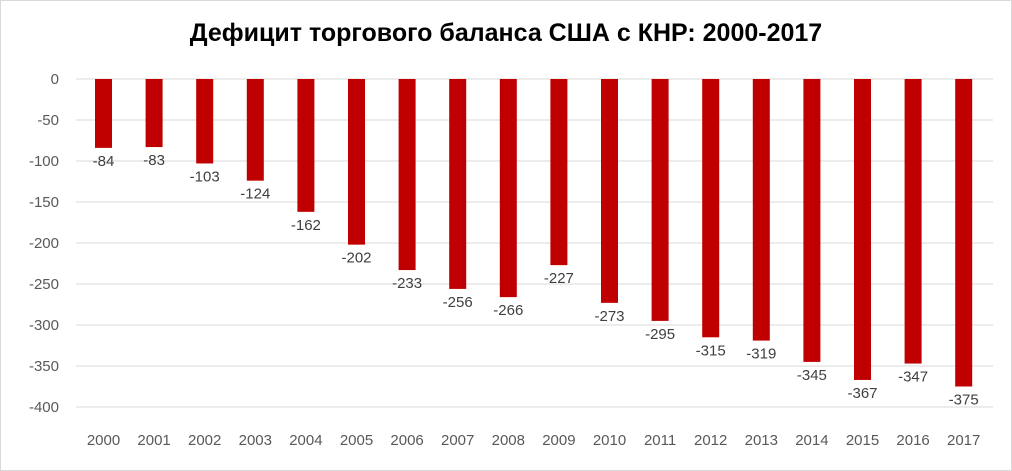  What do you see at coordinates (205, 176) in the screenshot?
I see `data-label: -103` at bounding box center [205, 176].